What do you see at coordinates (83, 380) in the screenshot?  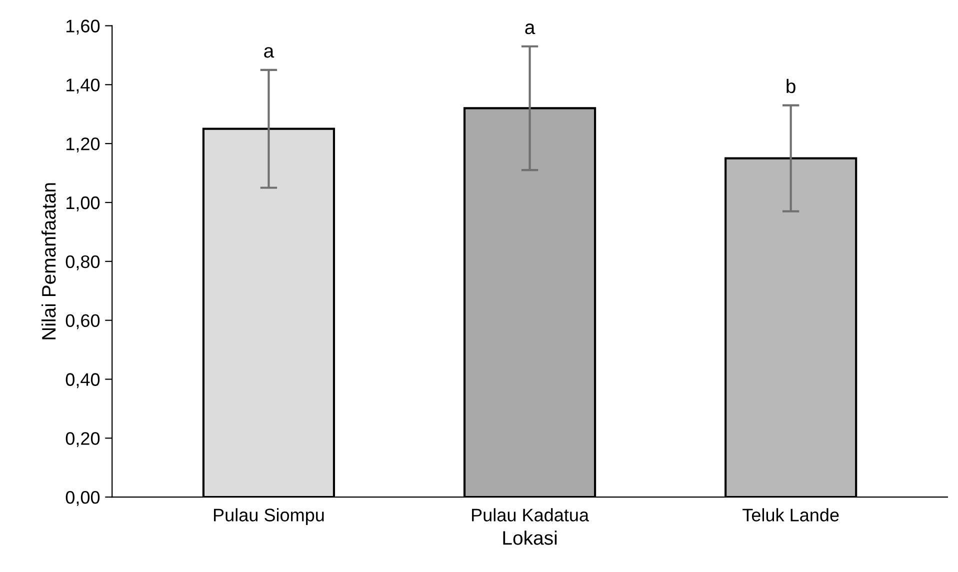 I see `y-tick-label: 0,40` at bounding box center [83, 380].